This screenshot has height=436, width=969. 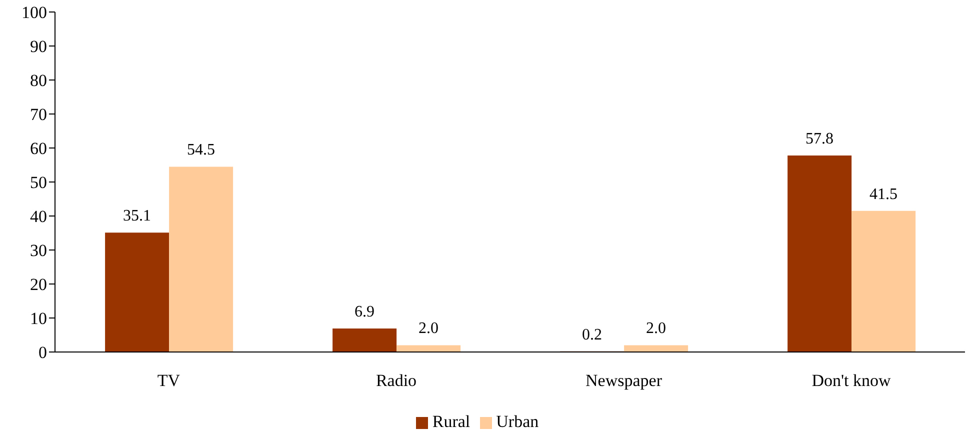 I want to click on y-tick-label: 50, so click(x=38, y=182).